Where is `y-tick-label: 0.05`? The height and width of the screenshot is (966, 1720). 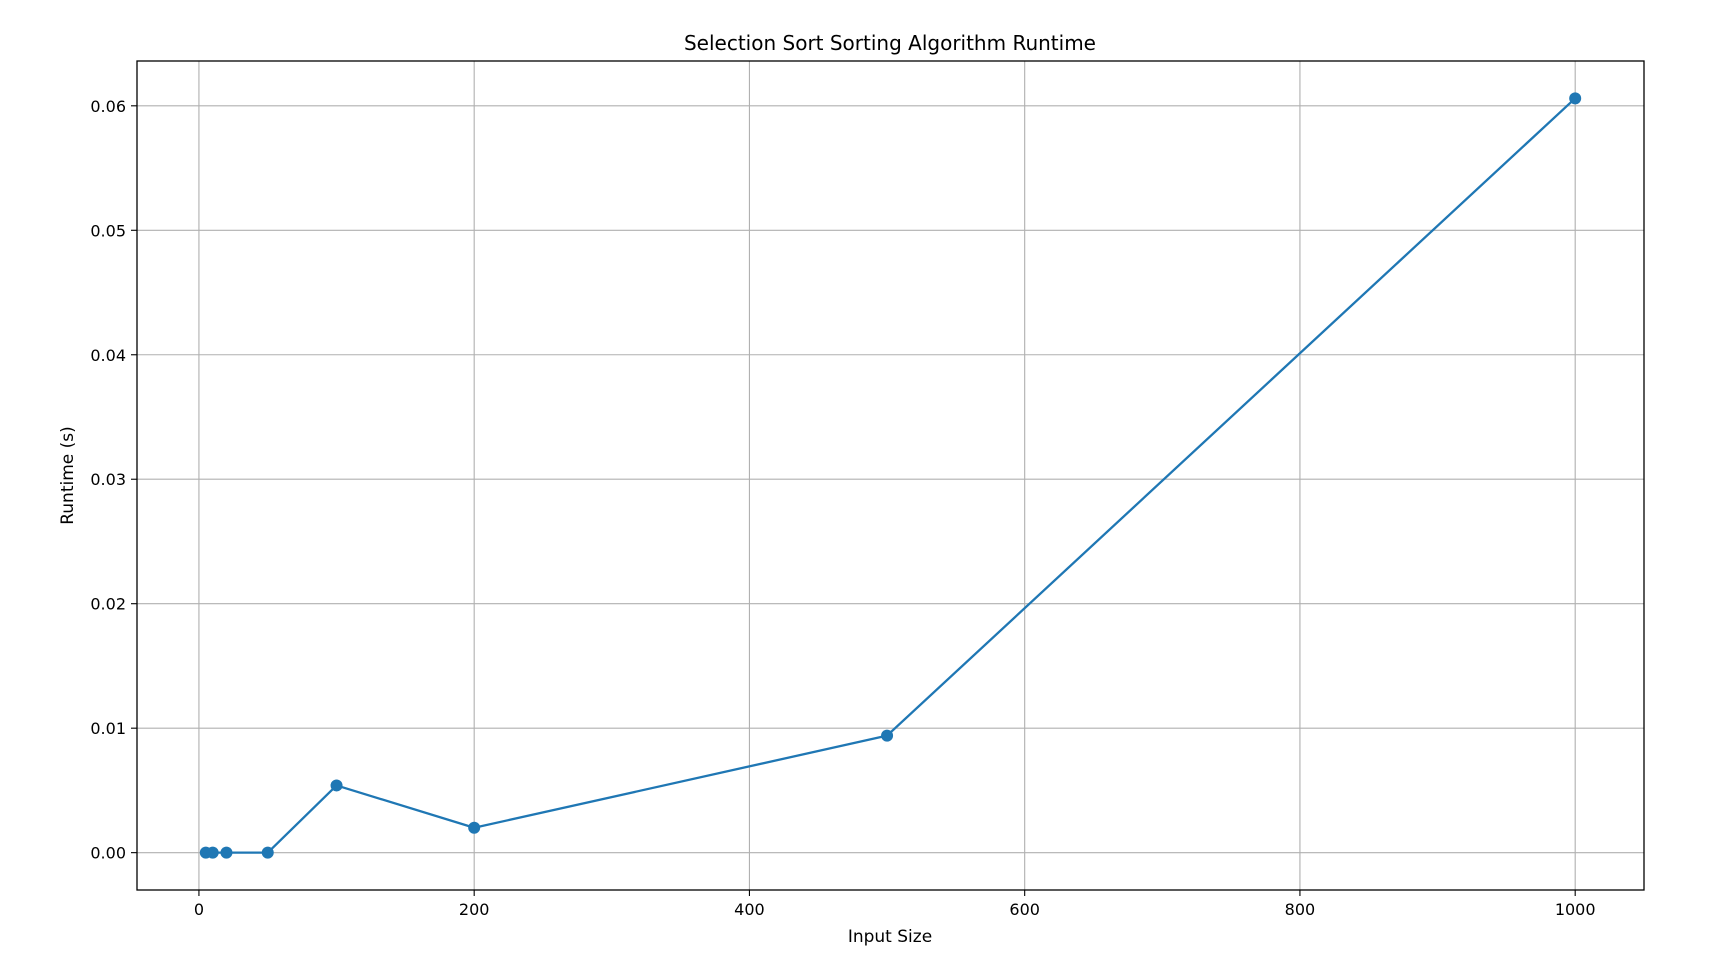 y-tick-label: 0.05 is located at coordinates (108, 230).